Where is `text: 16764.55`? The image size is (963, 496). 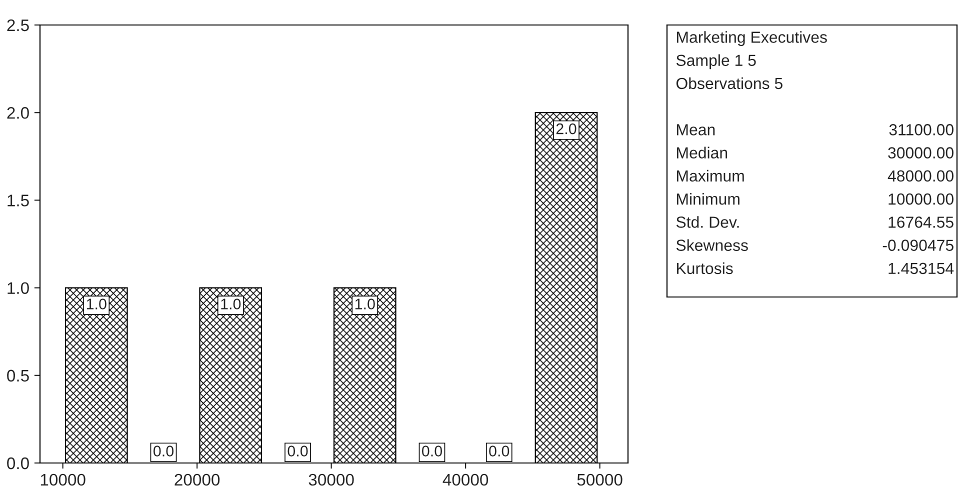 text: 16764.55 is located at coordinates (921, 222).